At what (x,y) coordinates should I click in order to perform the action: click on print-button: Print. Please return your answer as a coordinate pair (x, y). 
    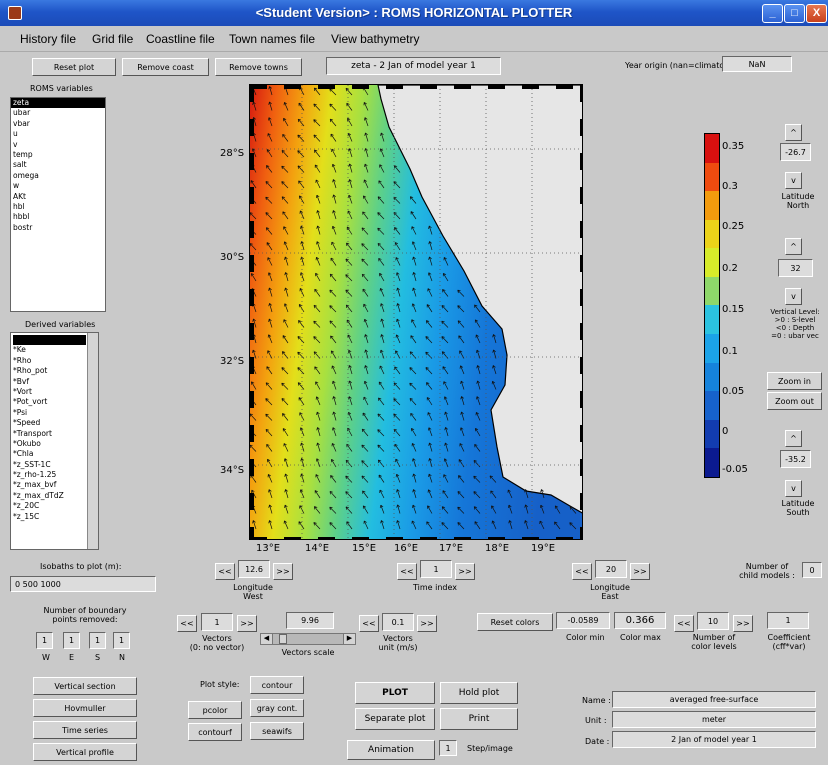
    Looking at the image, I should click on (479, 719).